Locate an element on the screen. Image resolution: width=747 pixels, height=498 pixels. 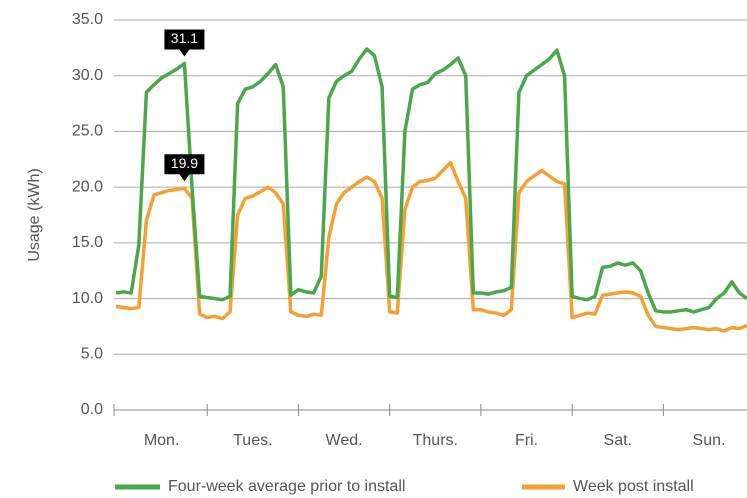
legend-label: Week post install is located at coordinates (633, 486).